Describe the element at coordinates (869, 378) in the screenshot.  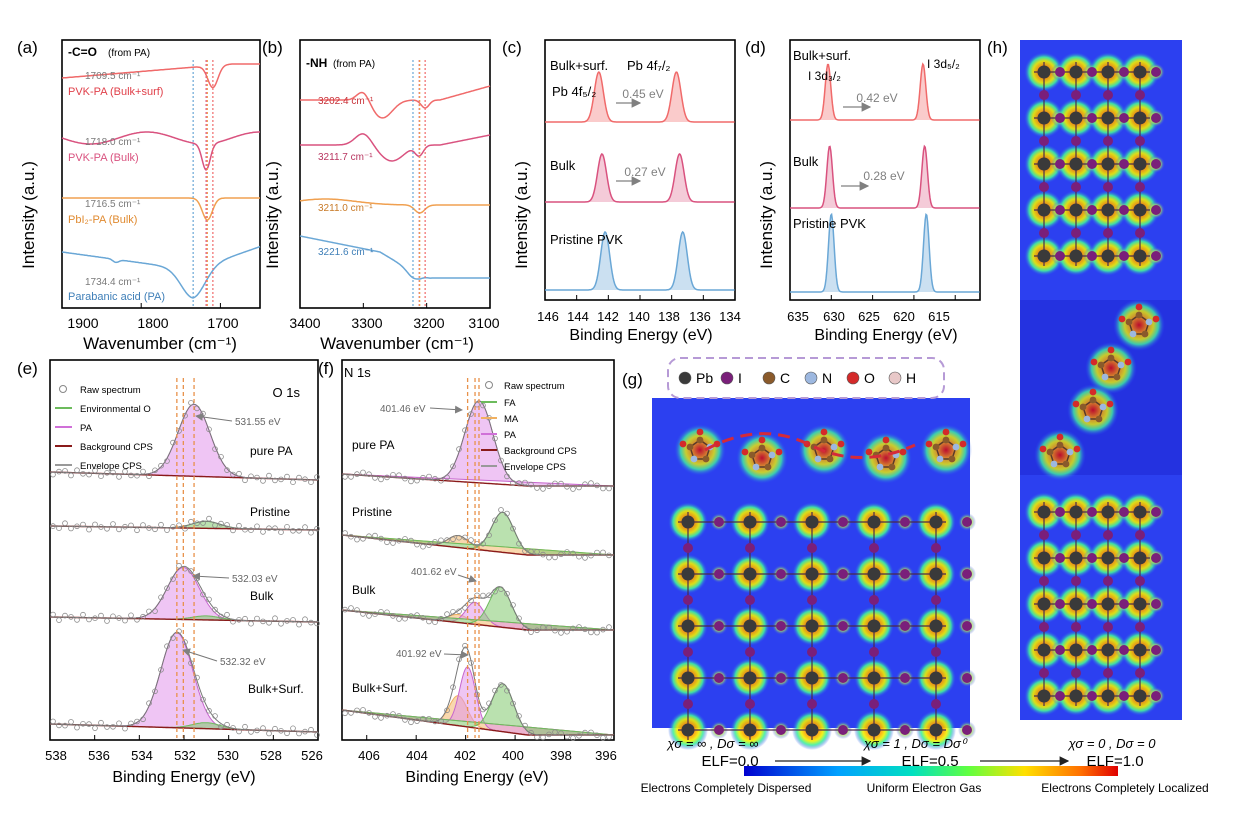
I see `legend-atom-label: O` at that location.